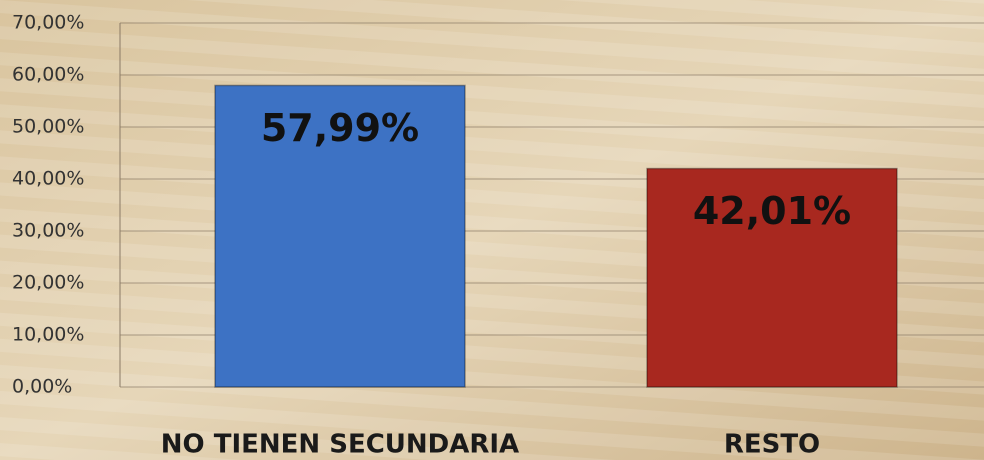  What do you see at coordinates (340, 445) in the screenshot?
I see `x-tick-label: NO TIENEN SECUNDARIA` at bounding box center [340, 445].